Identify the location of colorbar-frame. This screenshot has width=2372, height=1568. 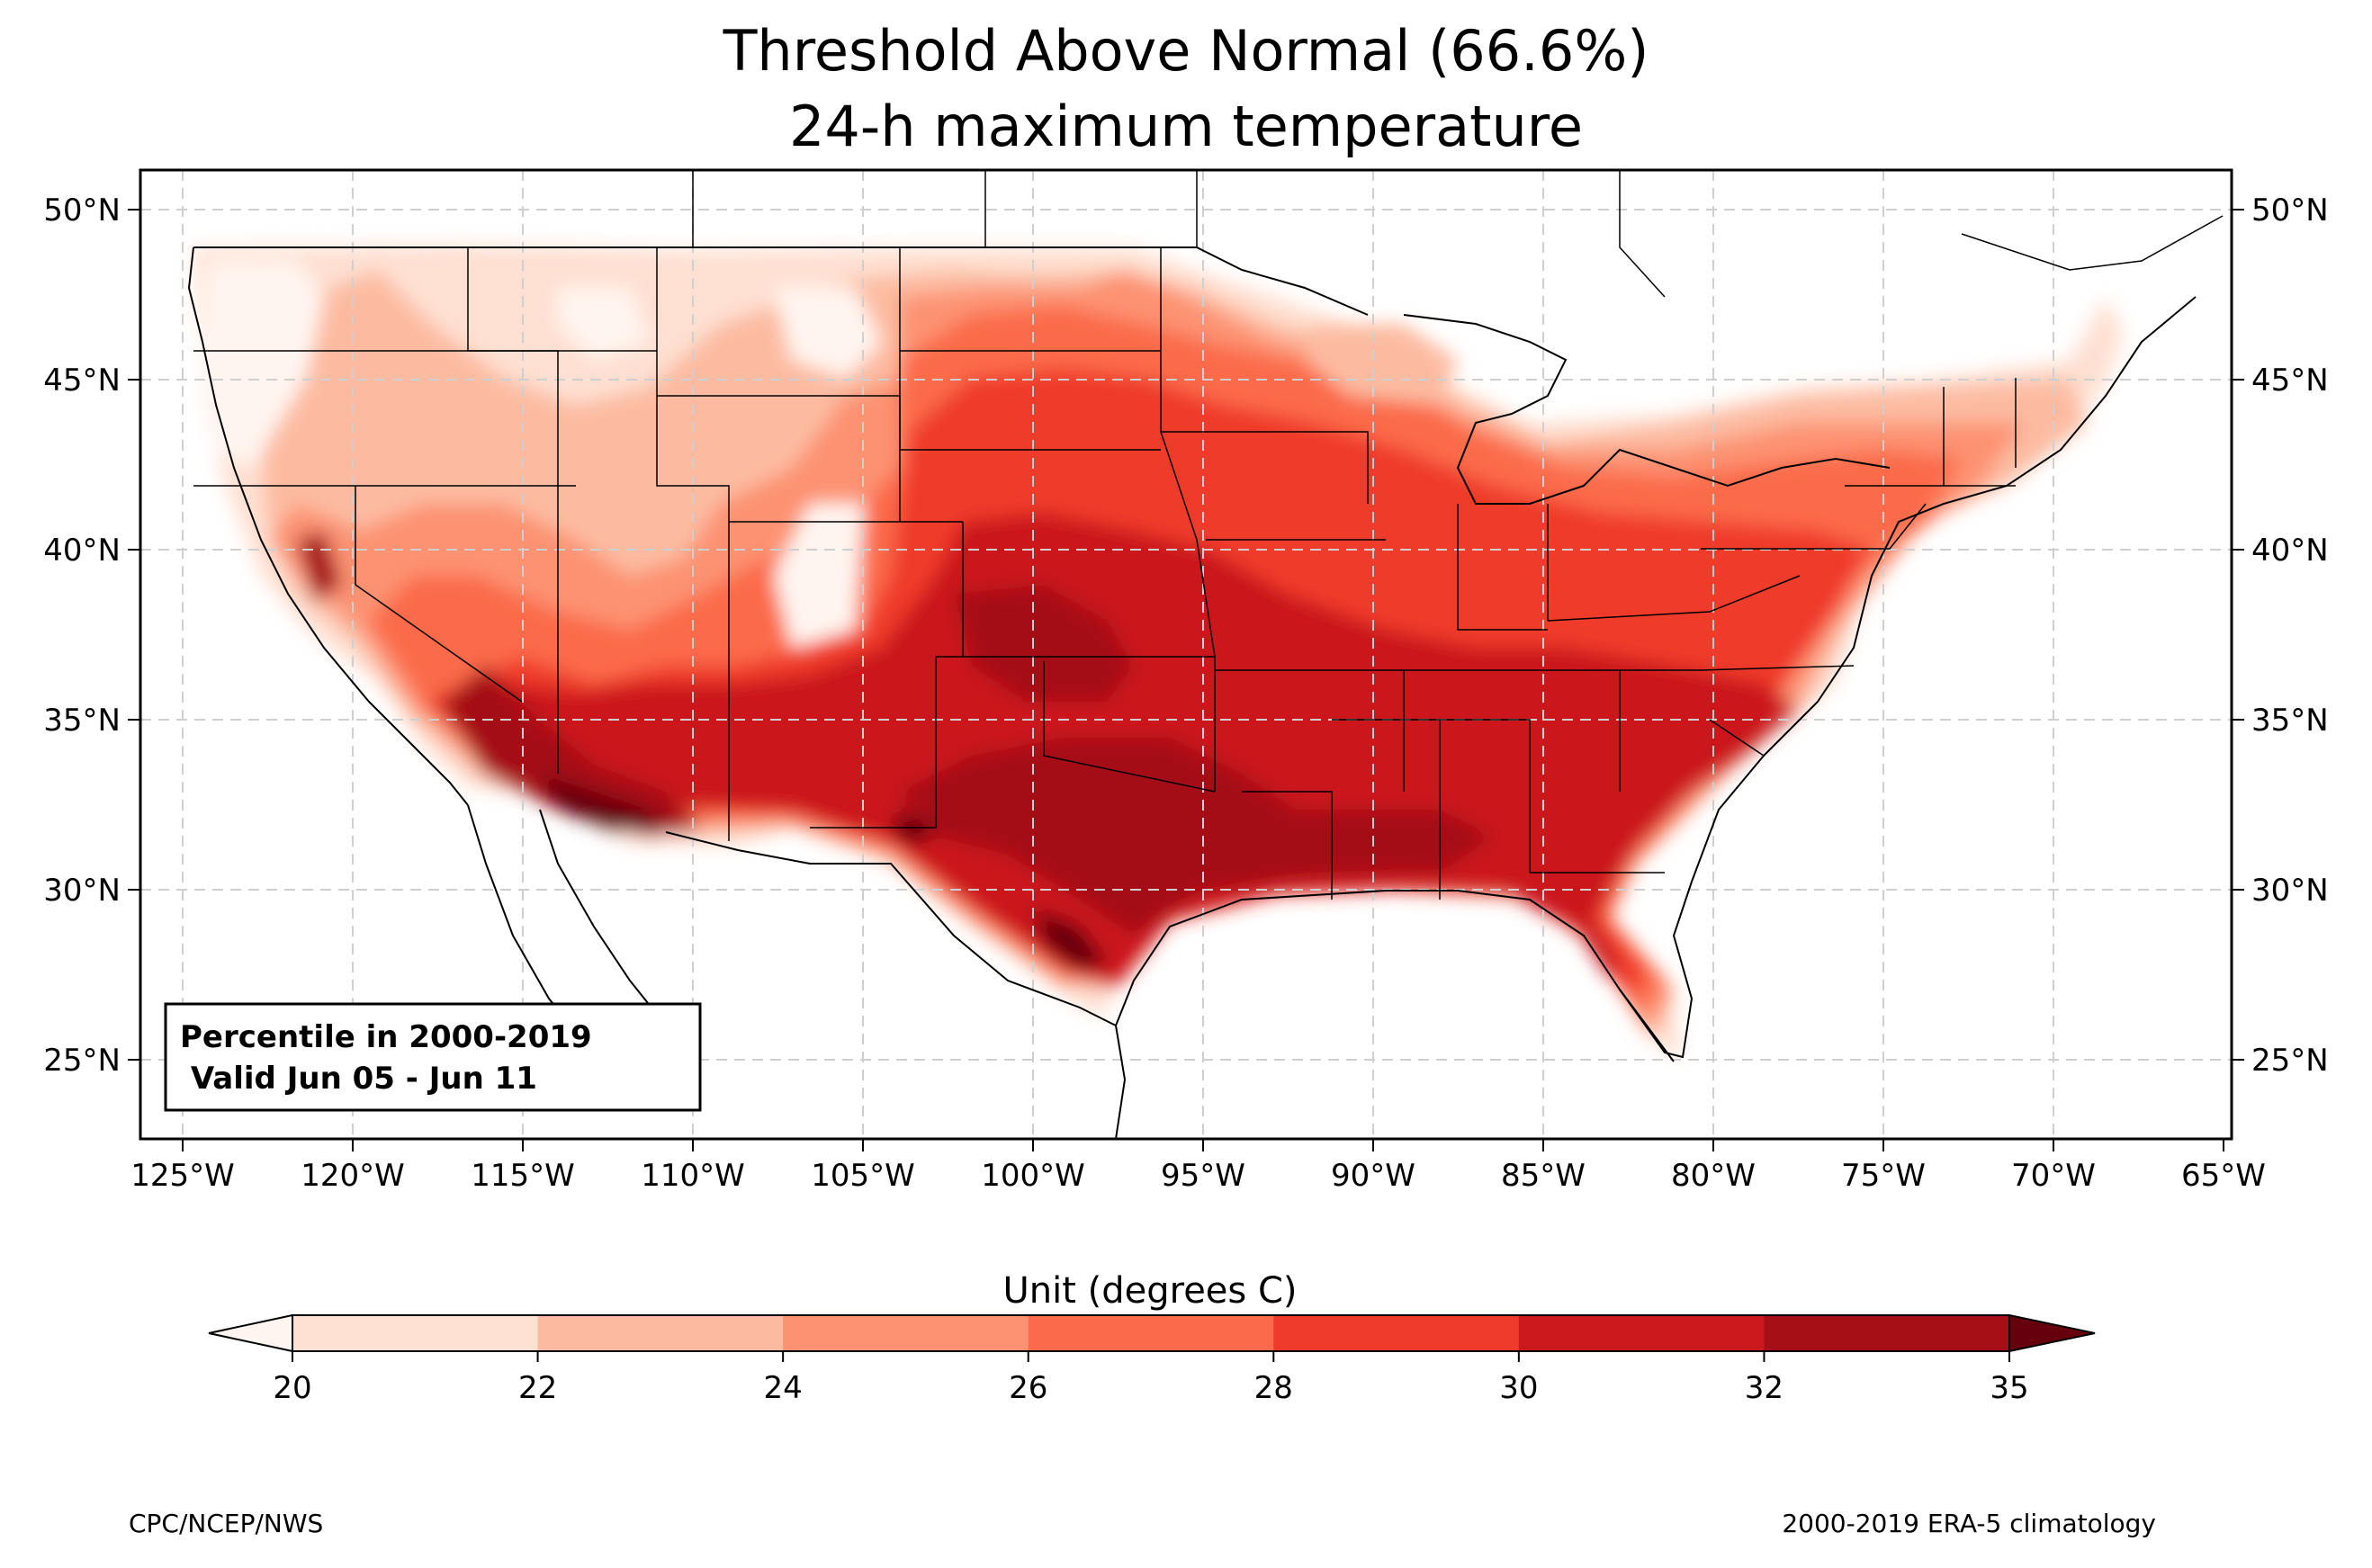
(1151, 1333).